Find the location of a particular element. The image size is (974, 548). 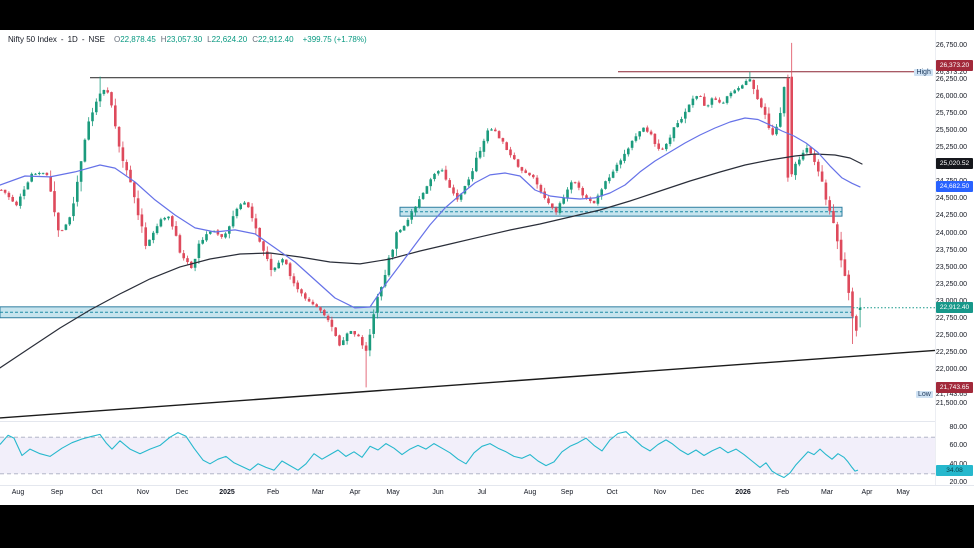

time-axis-label: 2025 is located at coordinates (227, 492).